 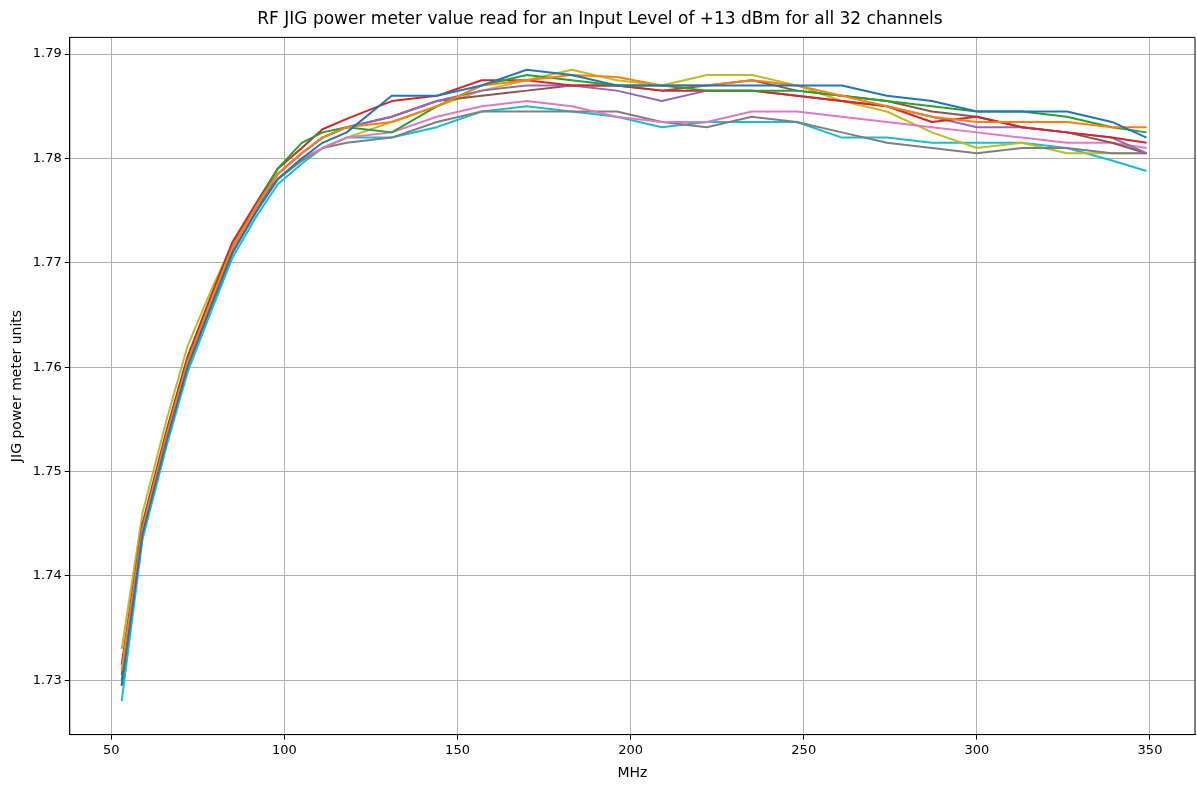 What do you see at coordinates (1150, 749) in the screenshot?
I see `x-tick-label: 350` at bounding box center [1150, 749].